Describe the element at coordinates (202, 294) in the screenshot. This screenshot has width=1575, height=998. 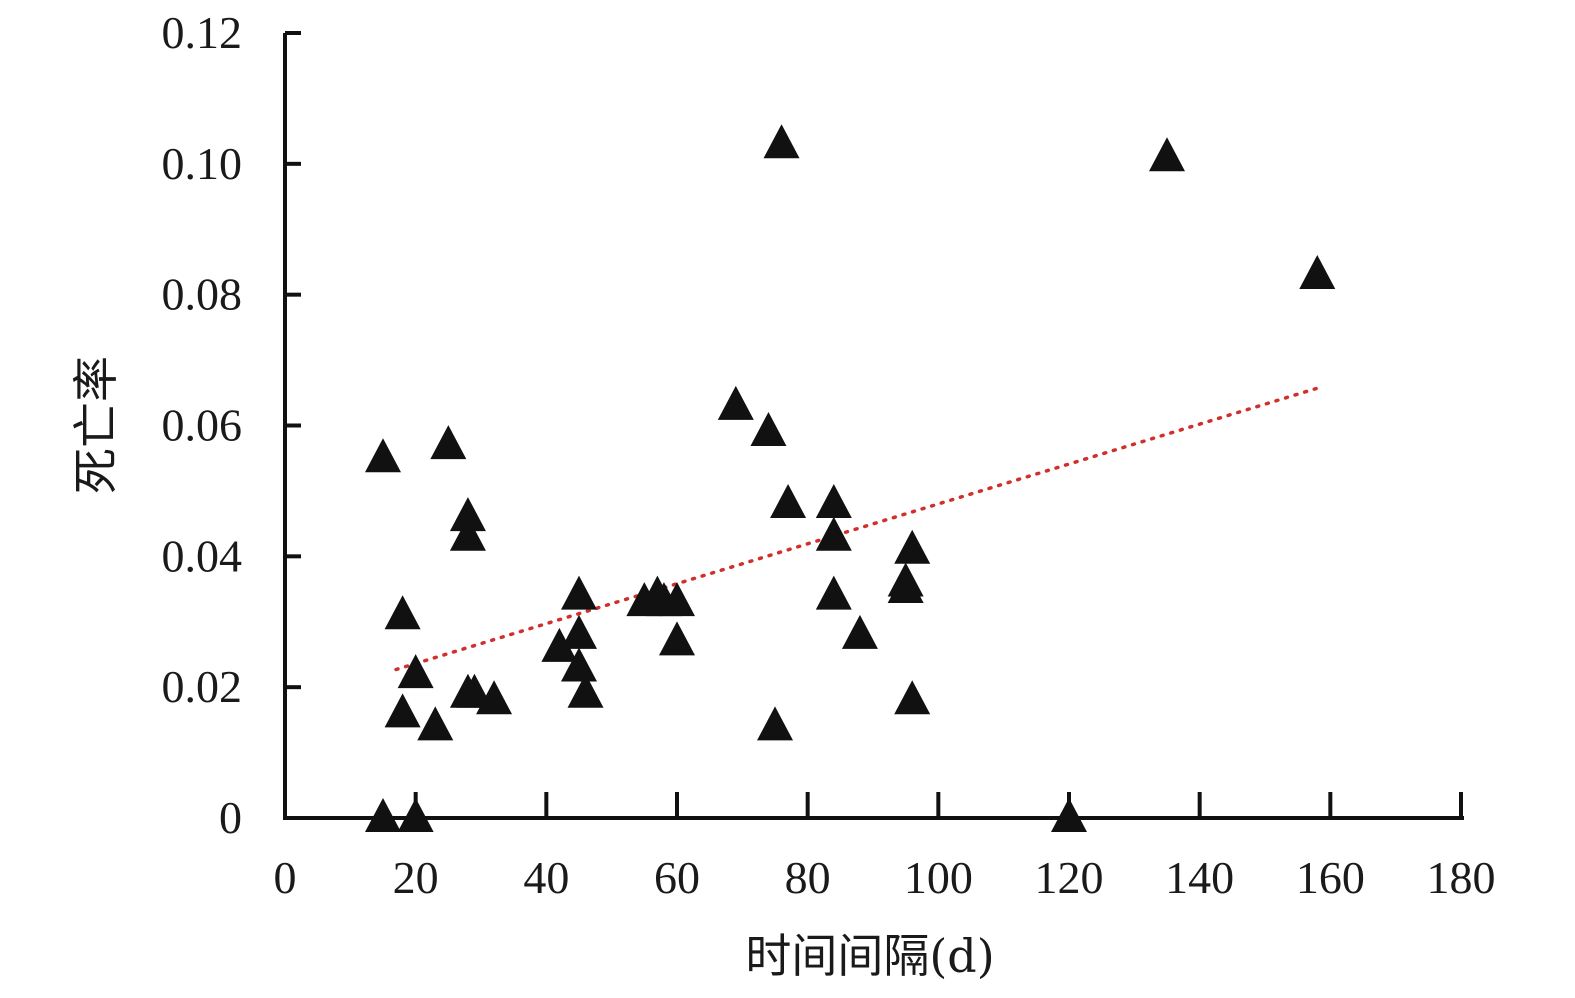
I see `y-tick-label: 0.08` at that location.